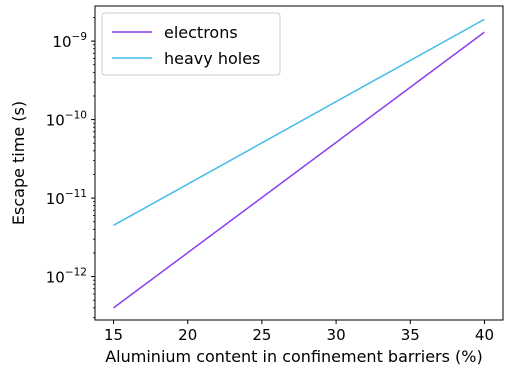  I want to click on x-tick-label: 20, so click(187, 335).